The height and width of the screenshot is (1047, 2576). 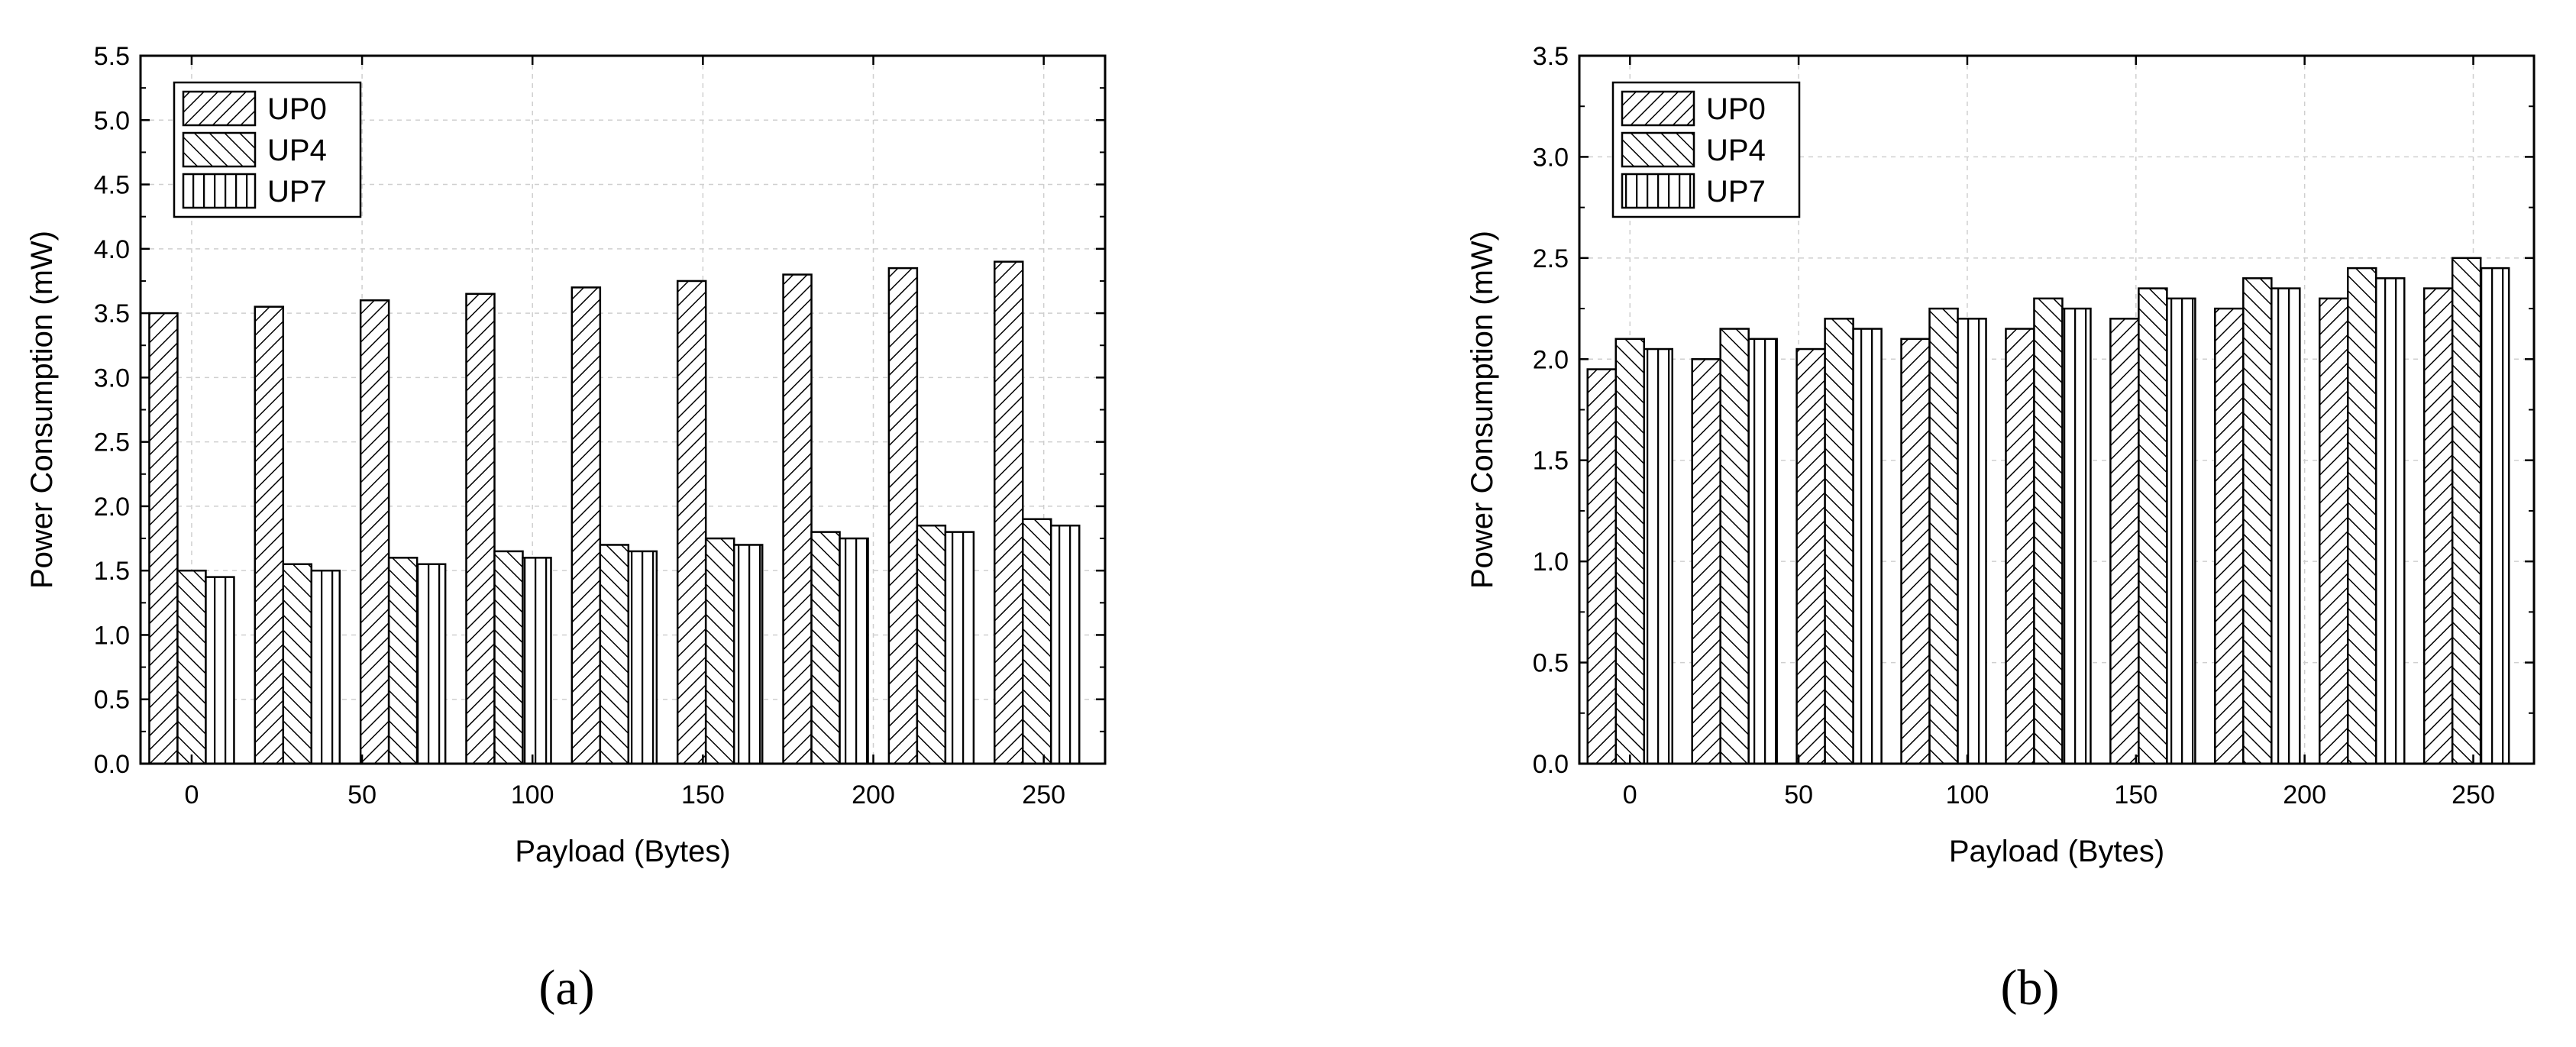 What do you see at coordinates (112, 185) in the screenshot?
I see `y-tick-label: 4.5` at bounding box center [112, 185].